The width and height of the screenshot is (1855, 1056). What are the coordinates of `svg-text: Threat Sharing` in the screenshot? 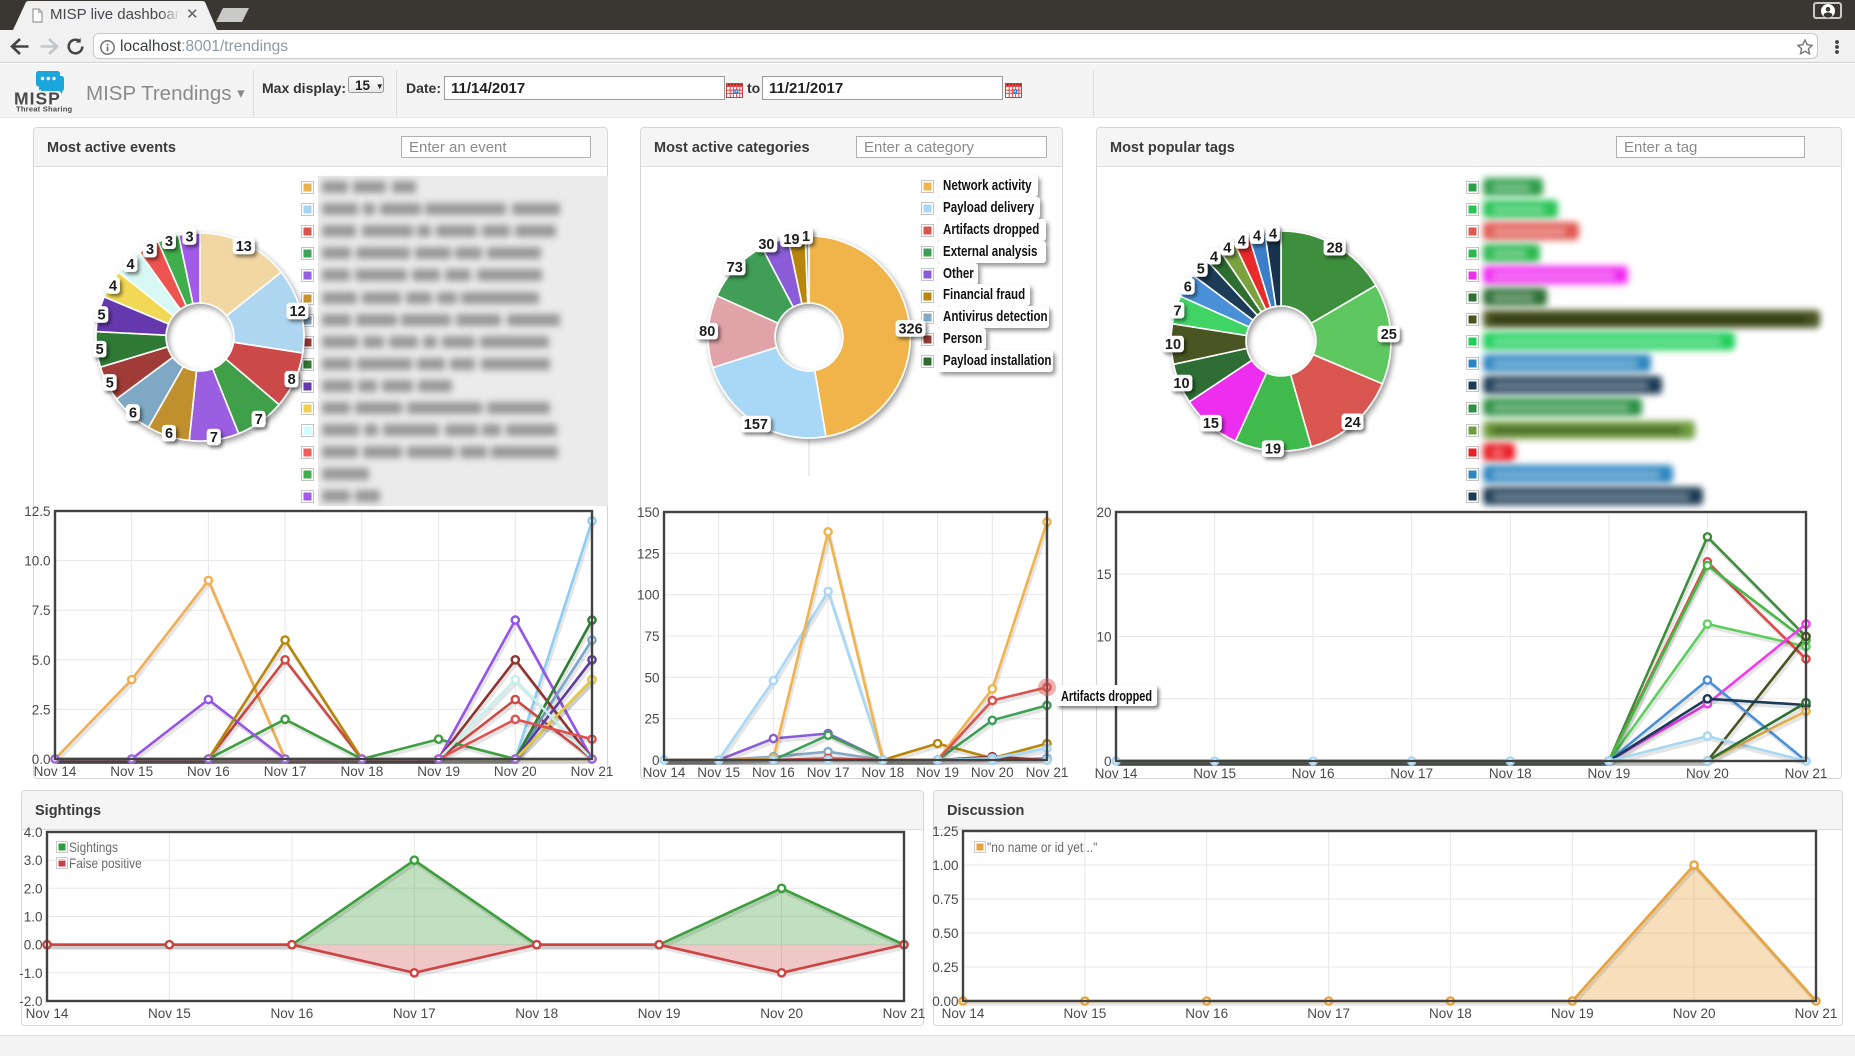 It's located at (44, 109).